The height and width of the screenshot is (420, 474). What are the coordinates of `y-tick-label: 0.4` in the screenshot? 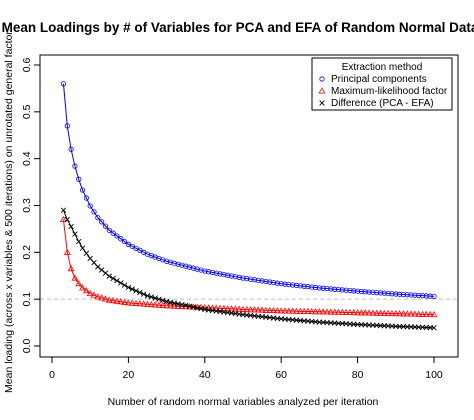 It's located at (27, 158).